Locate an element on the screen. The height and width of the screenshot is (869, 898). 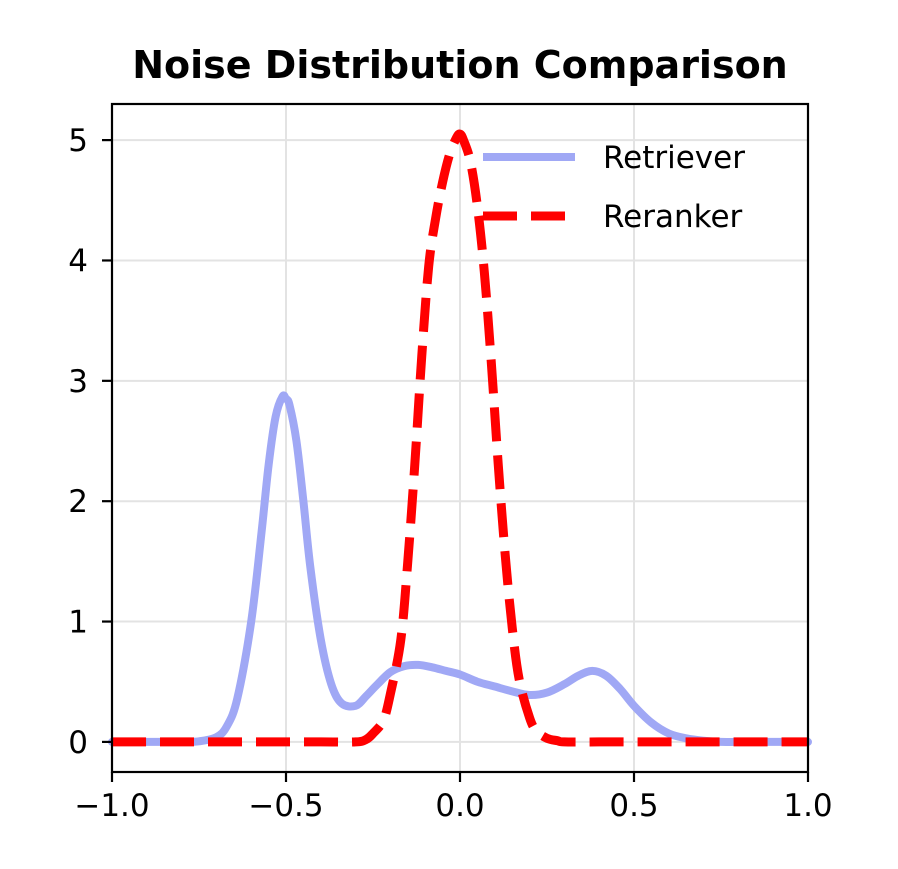
legend-label-retriever: Retriever is located at coordinates (674, 158).